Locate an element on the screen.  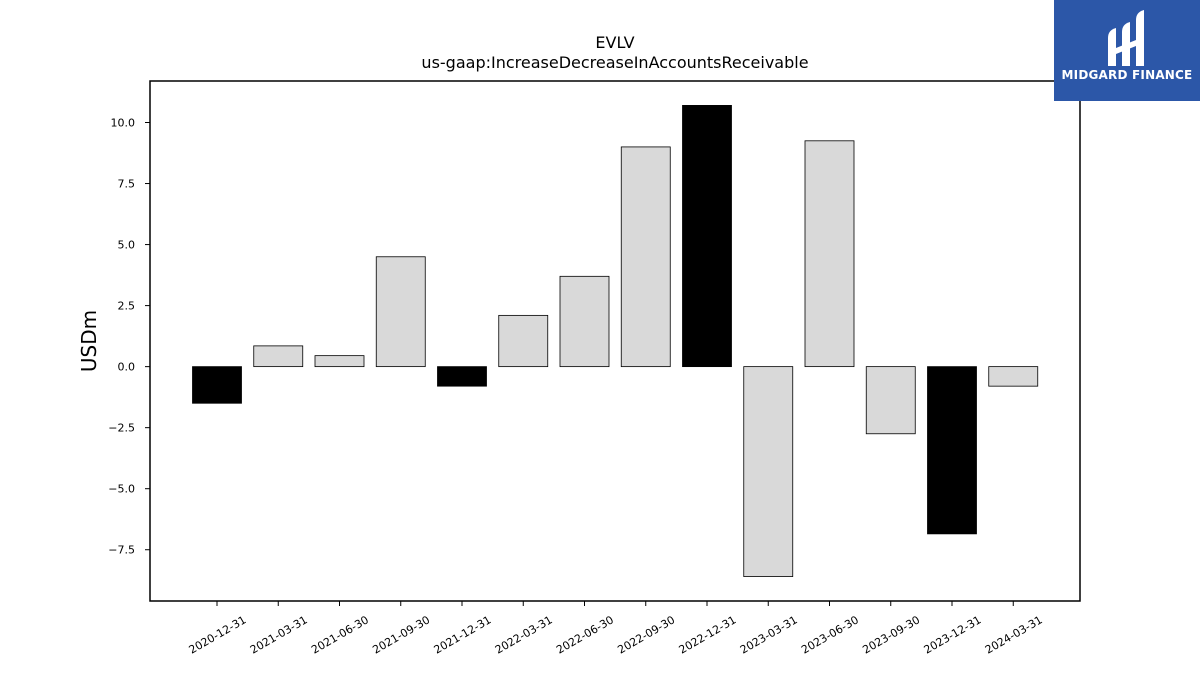
x-tick-label: 2023-06-30 is located at coordinates (830, 634).